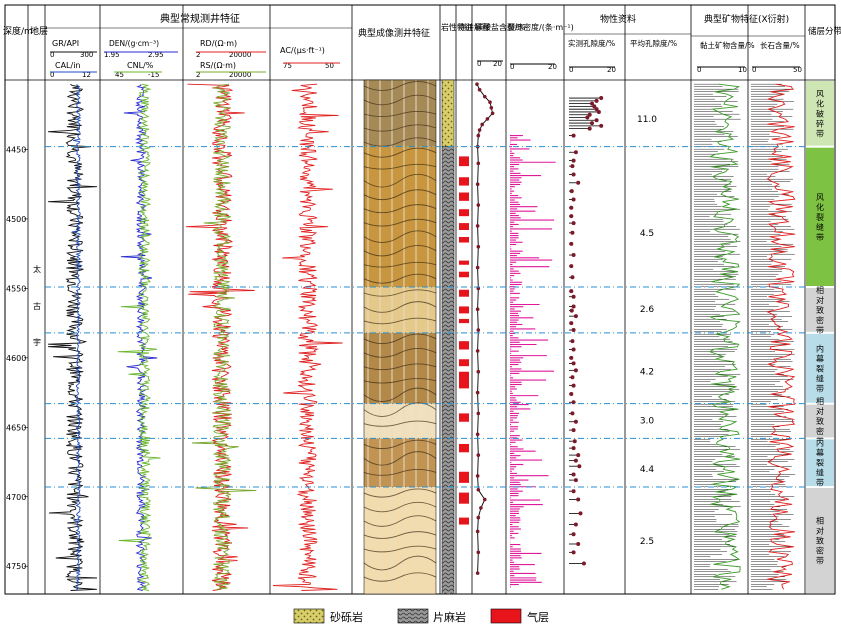 Image resolution: width=841 pixels, height=632 pixels. I want to click on stratum-track: 太 古 宇, so click(37, 305).